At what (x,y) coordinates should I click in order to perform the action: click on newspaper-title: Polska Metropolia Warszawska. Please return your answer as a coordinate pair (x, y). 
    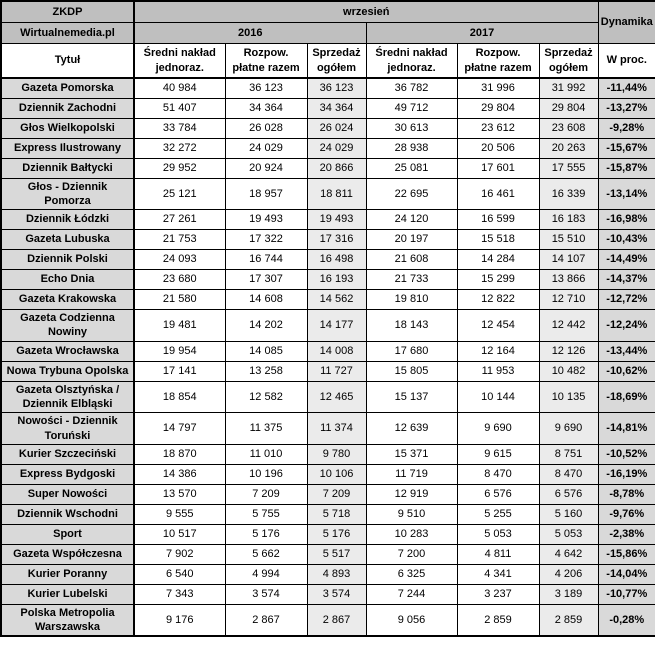
    Looking at the image, I should click on (67, 620).